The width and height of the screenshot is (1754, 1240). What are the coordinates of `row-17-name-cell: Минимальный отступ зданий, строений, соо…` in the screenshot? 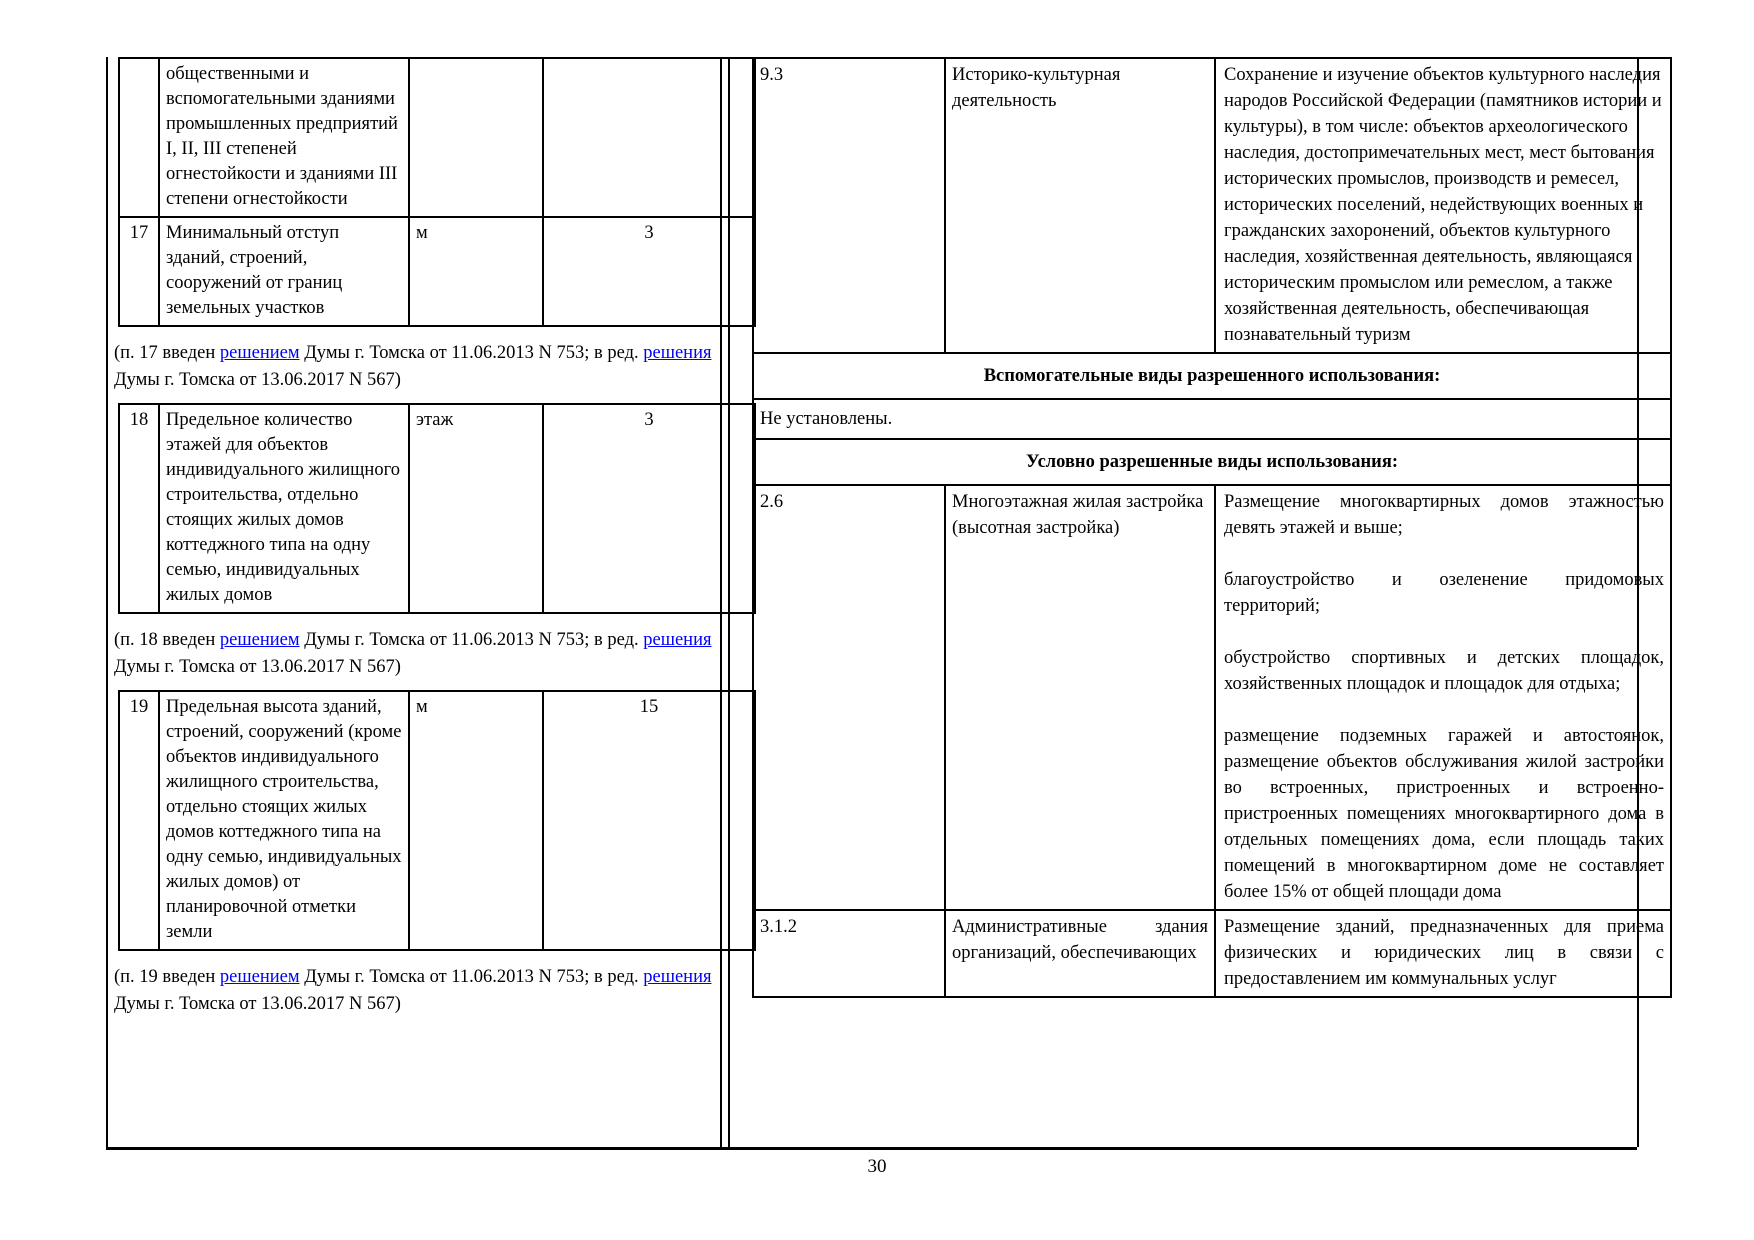 It's located at (284, 271).